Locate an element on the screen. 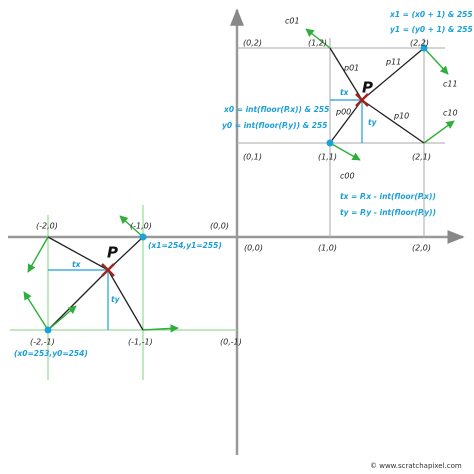 Image resolution: width=474 pixels, height=474 pixels. label: p10 is located at coordinates (401, 116).